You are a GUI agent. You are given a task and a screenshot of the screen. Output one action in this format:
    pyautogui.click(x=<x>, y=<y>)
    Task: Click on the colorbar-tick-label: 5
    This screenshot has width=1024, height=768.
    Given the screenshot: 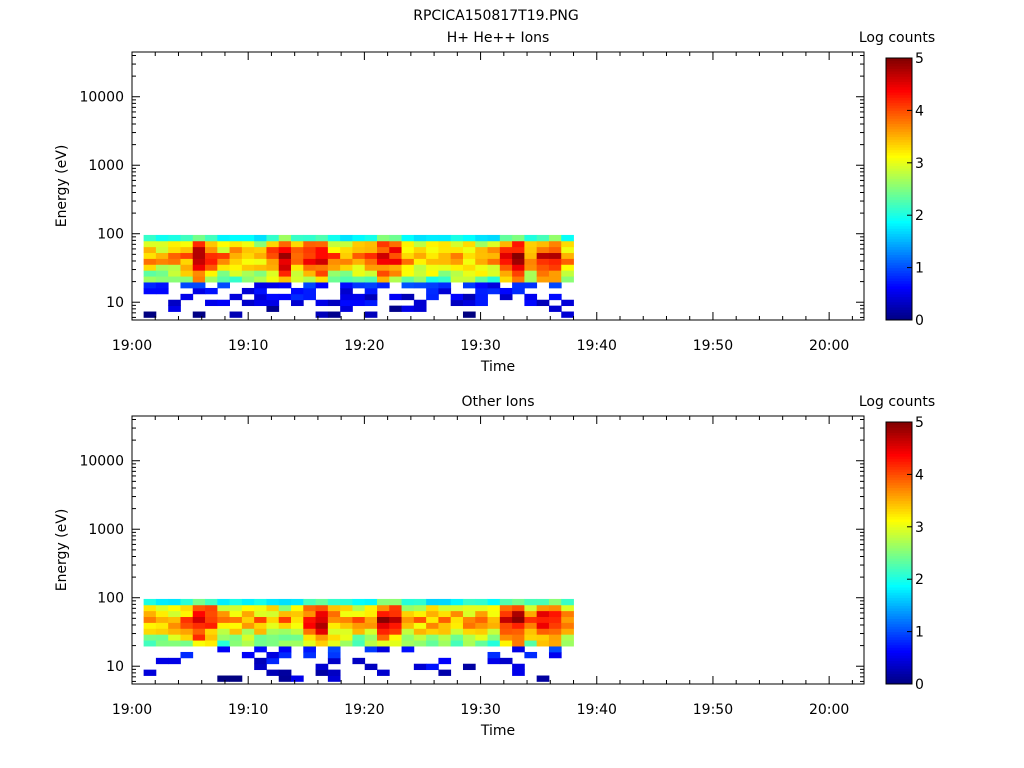 What is the action you would take?
    pyautogui.click(x=919, y=423)
    